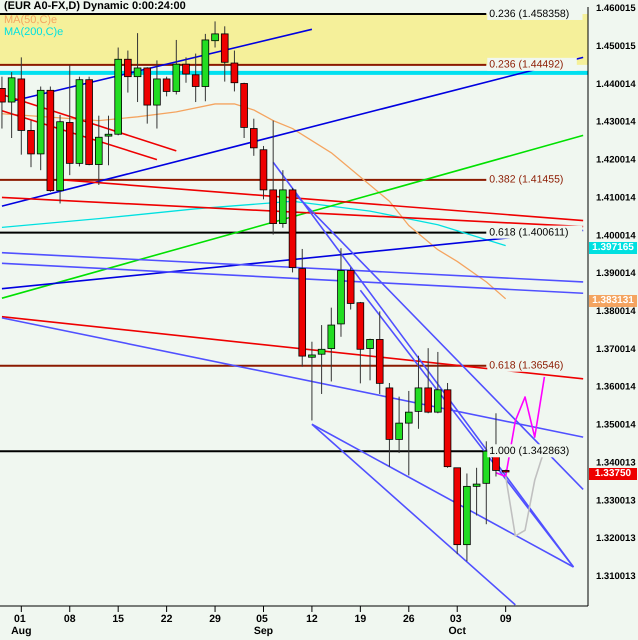  Describe the element at coordinates (95, 6) in the screenshot. I see `chart-title: (EUR A0-FX,D) Dynamic 0:00:24:00` at that location.